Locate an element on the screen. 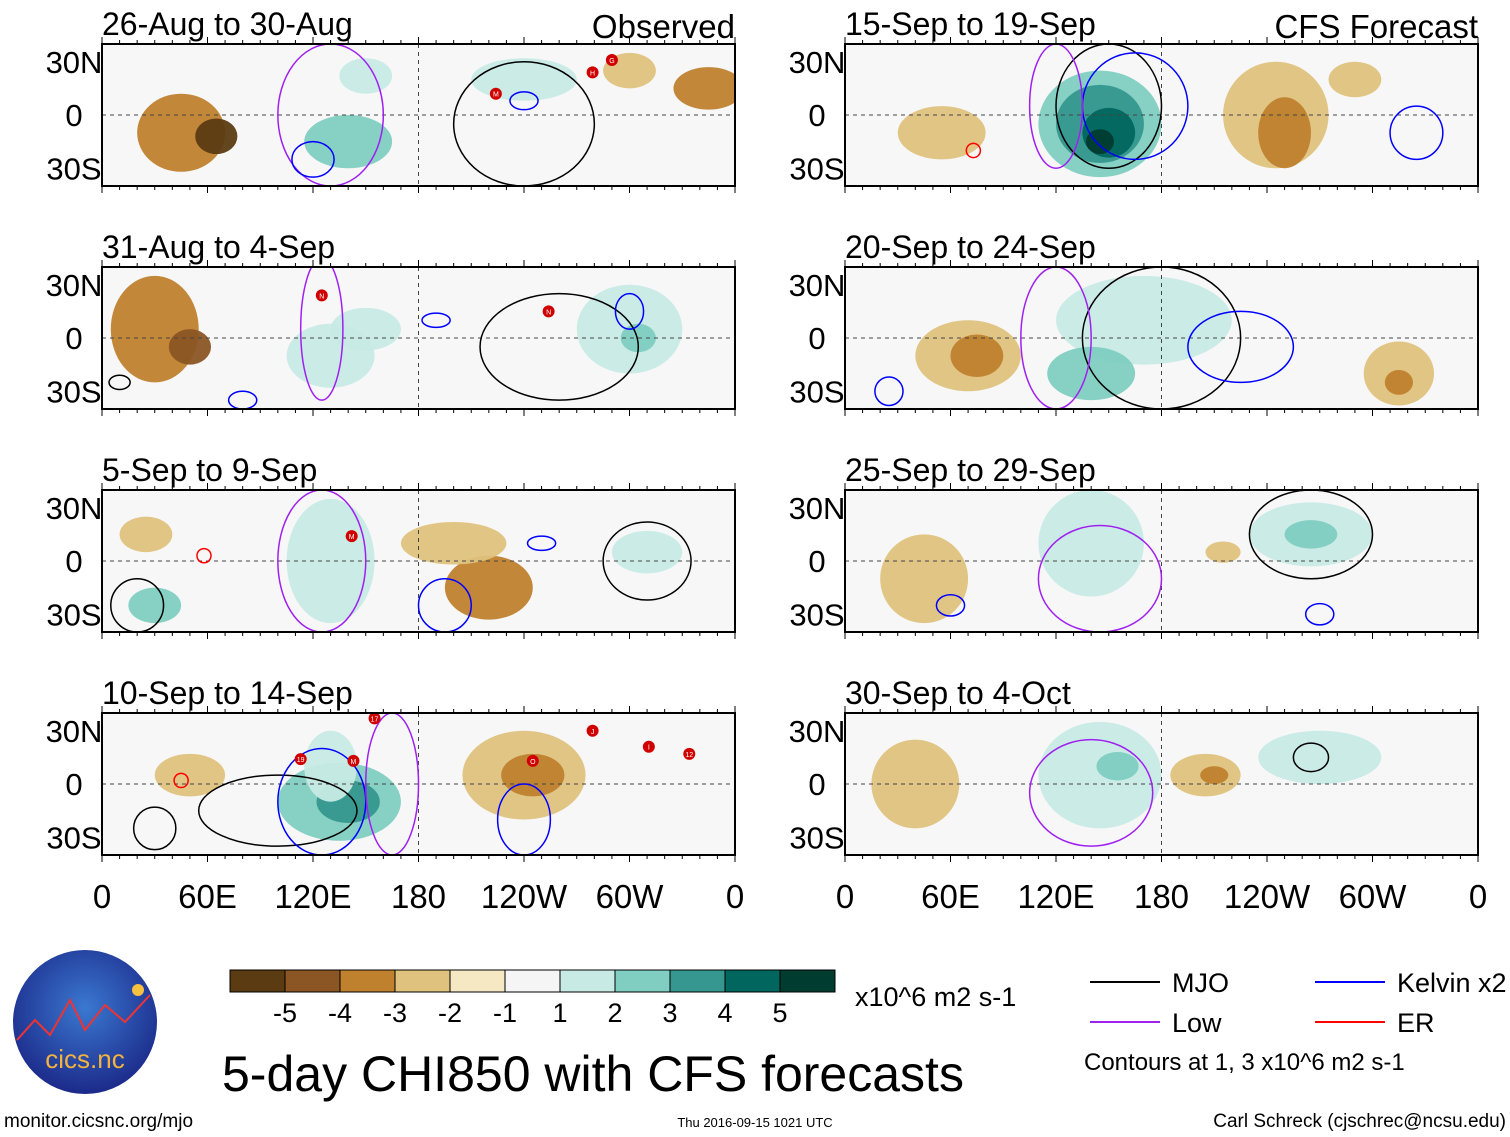  legend-label: Kelvin x2 is located at coordinates (1452, 983).